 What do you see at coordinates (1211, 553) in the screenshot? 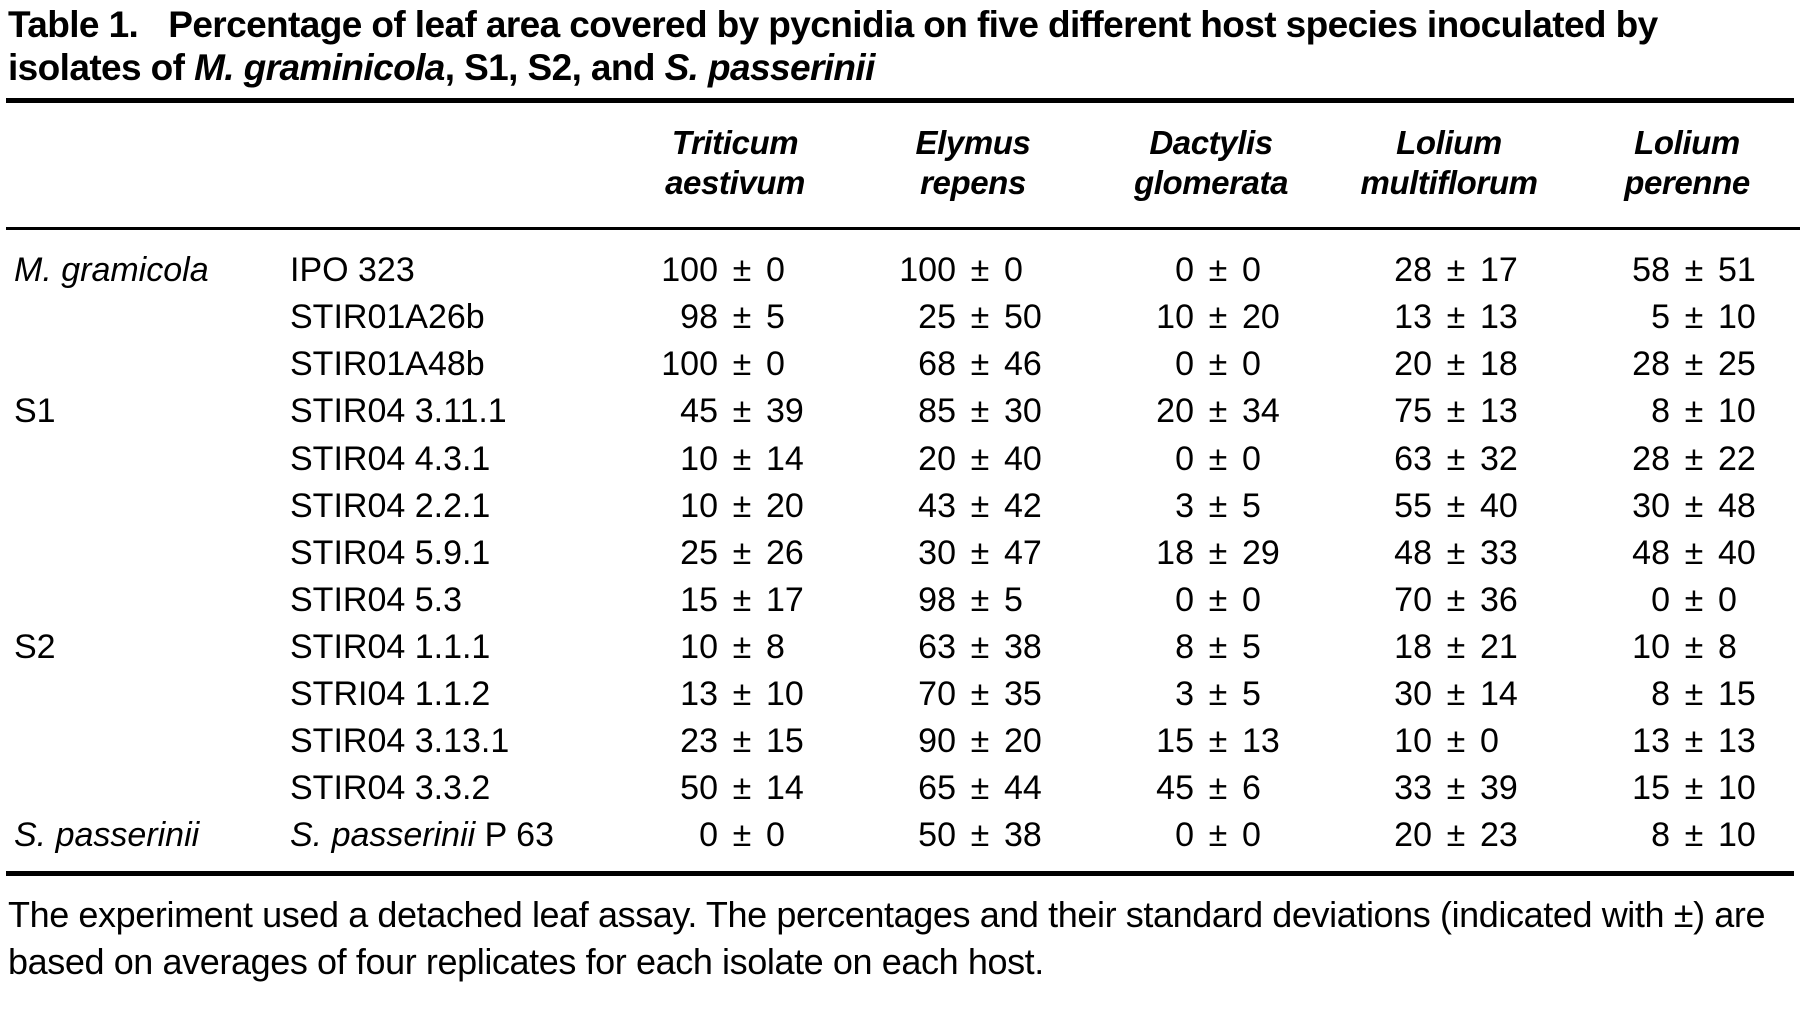
I see `value-cell: 18 ±29` at bounding box center [1211, 553].